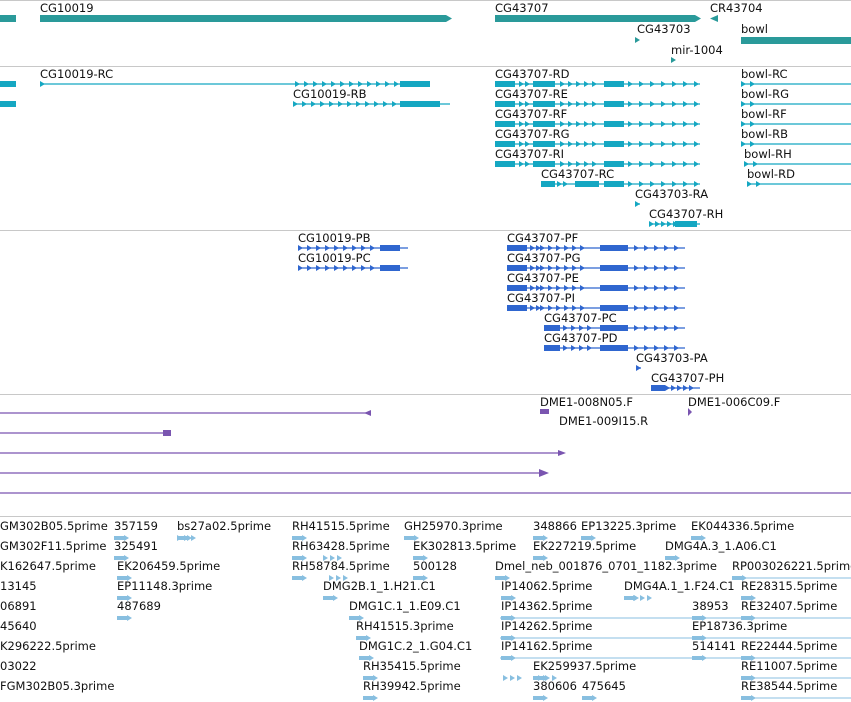 This screenshot has height=702, width=851. I want to click on est-label: 357159, so click(136, 526).